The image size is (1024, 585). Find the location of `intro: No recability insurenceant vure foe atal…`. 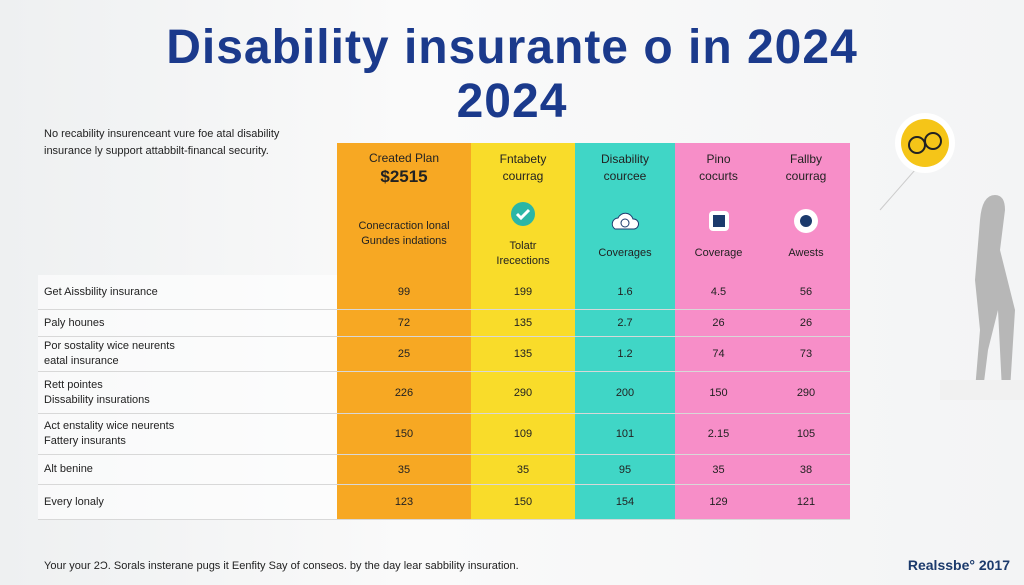

intro: No recability insurenceant vure foe atal… is located at coordinates (161, 143).